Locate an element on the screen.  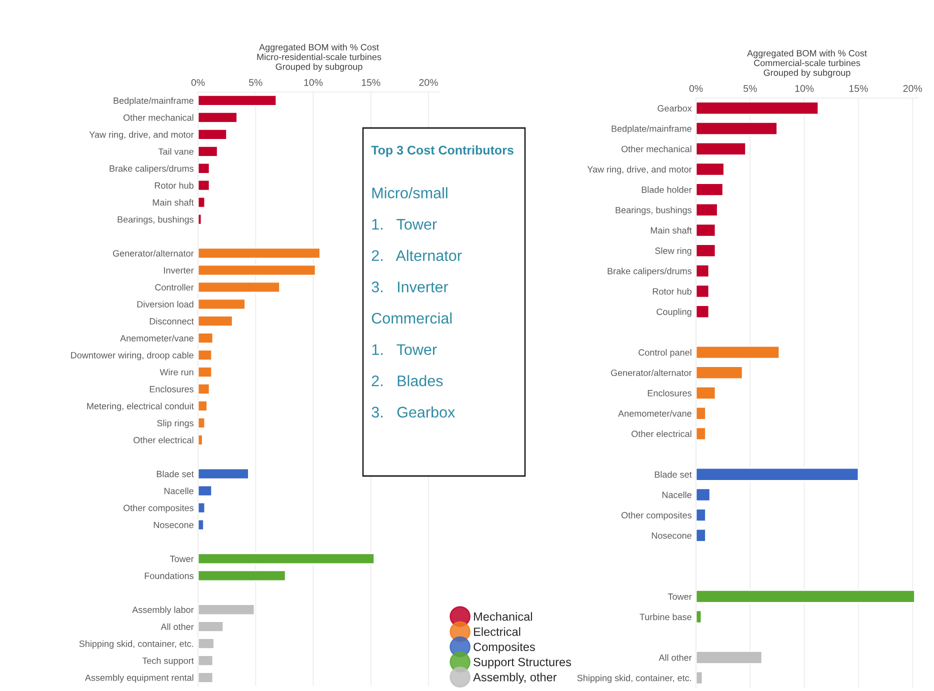
y-tick-label: Coupling is located at coordinates (674, 312).